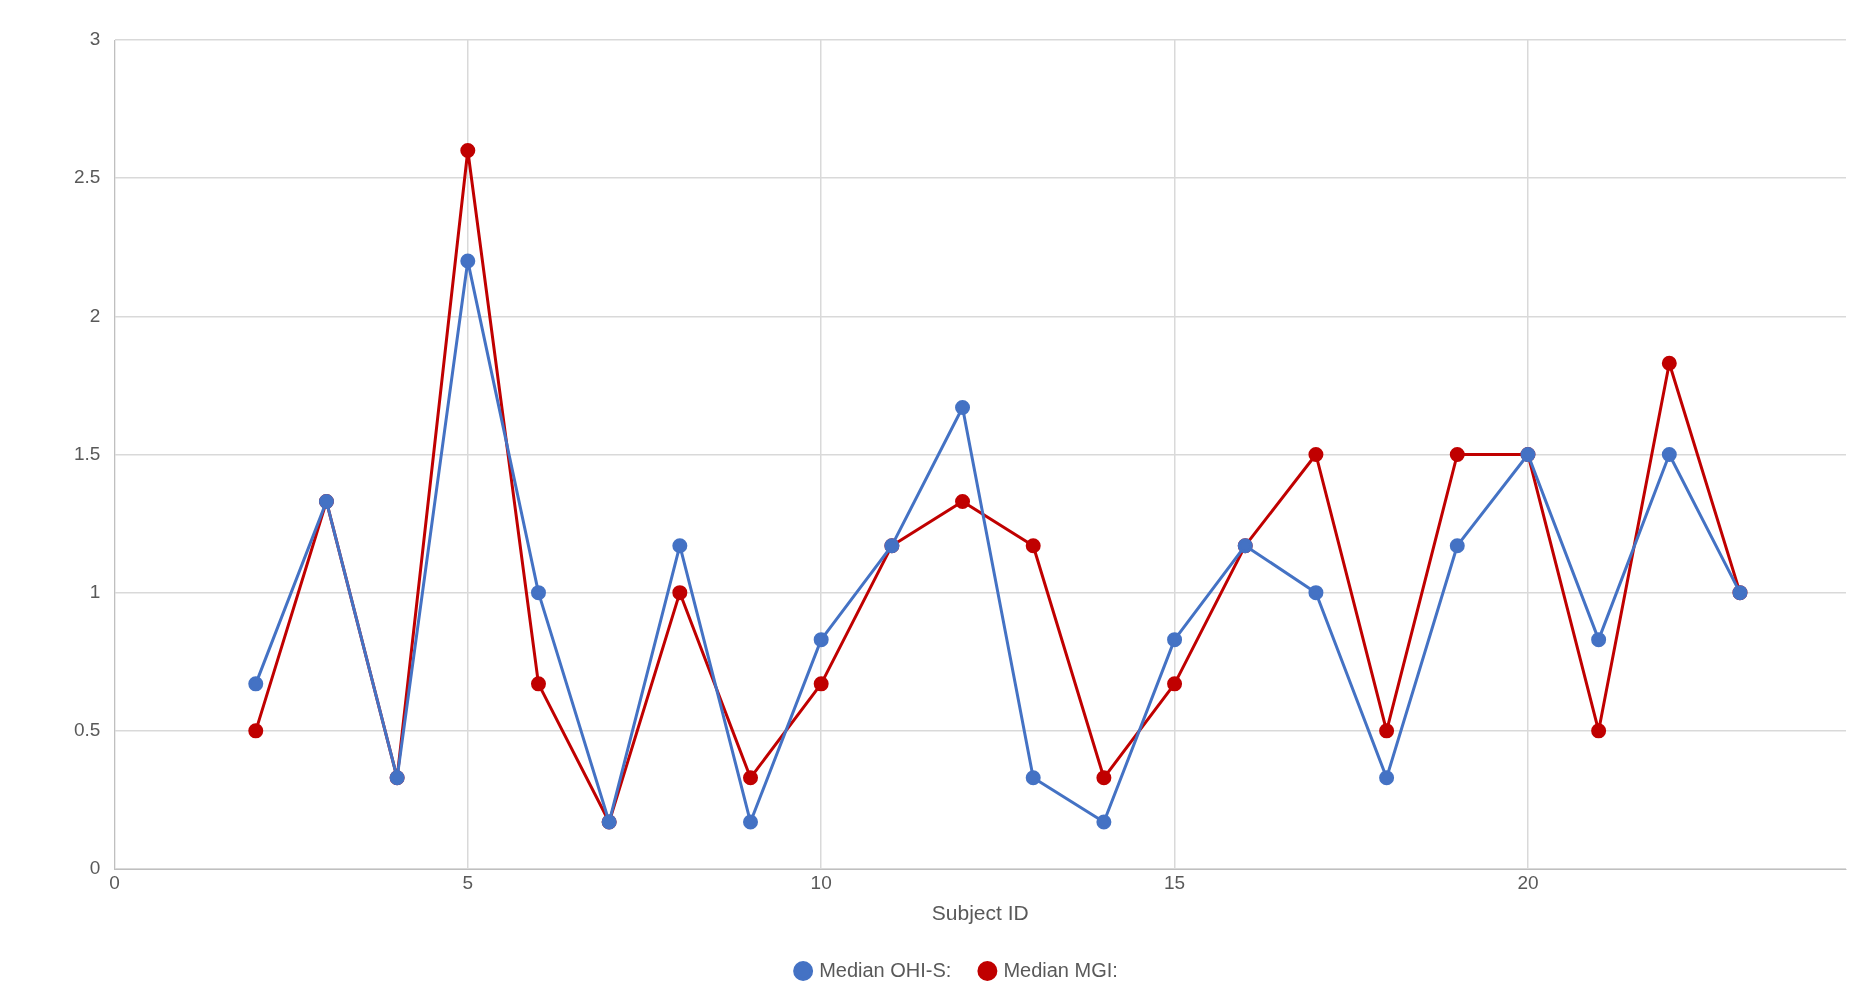 The height and width of the screenshot is (991, 1855). Describe the element at coordinates (95, 868) in the screenshot. I see `y-tick-label: 0` at that location.